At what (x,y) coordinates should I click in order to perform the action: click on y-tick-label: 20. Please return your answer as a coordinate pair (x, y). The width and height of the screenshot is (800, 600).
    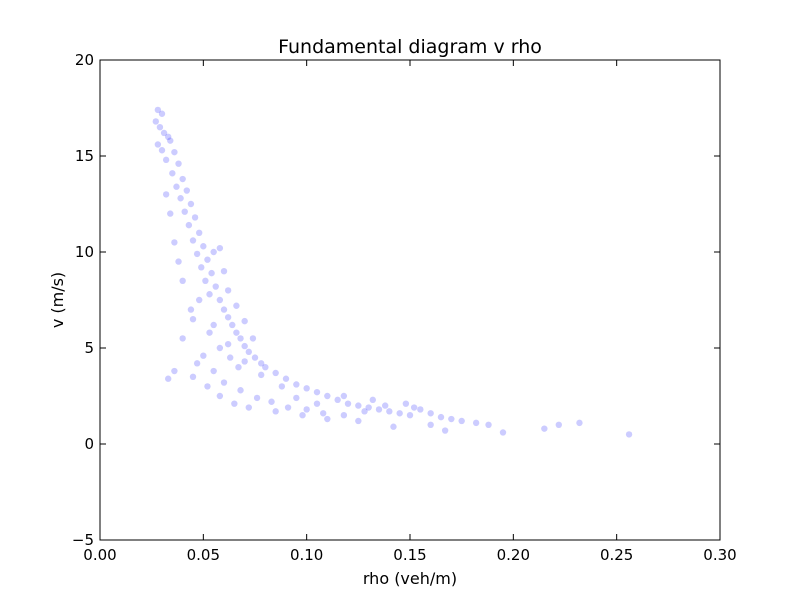
    Looking at the image, I should click on (84, 60).